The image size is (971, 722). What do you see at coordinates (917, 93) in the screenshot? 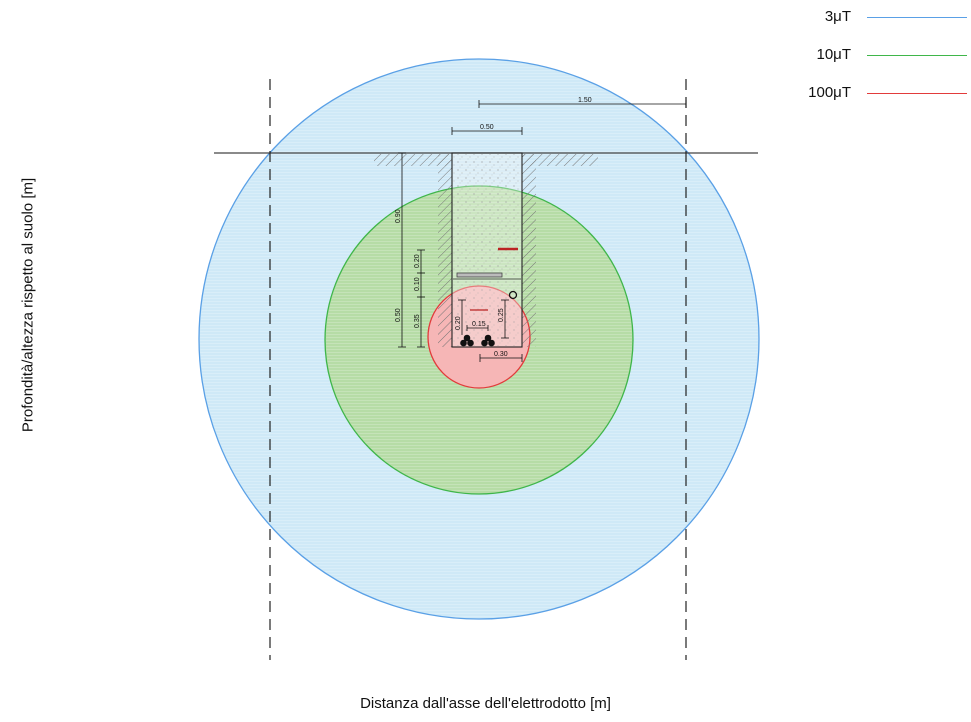
I see `legend-swatch-100ut` at bounding box center [917, 93].